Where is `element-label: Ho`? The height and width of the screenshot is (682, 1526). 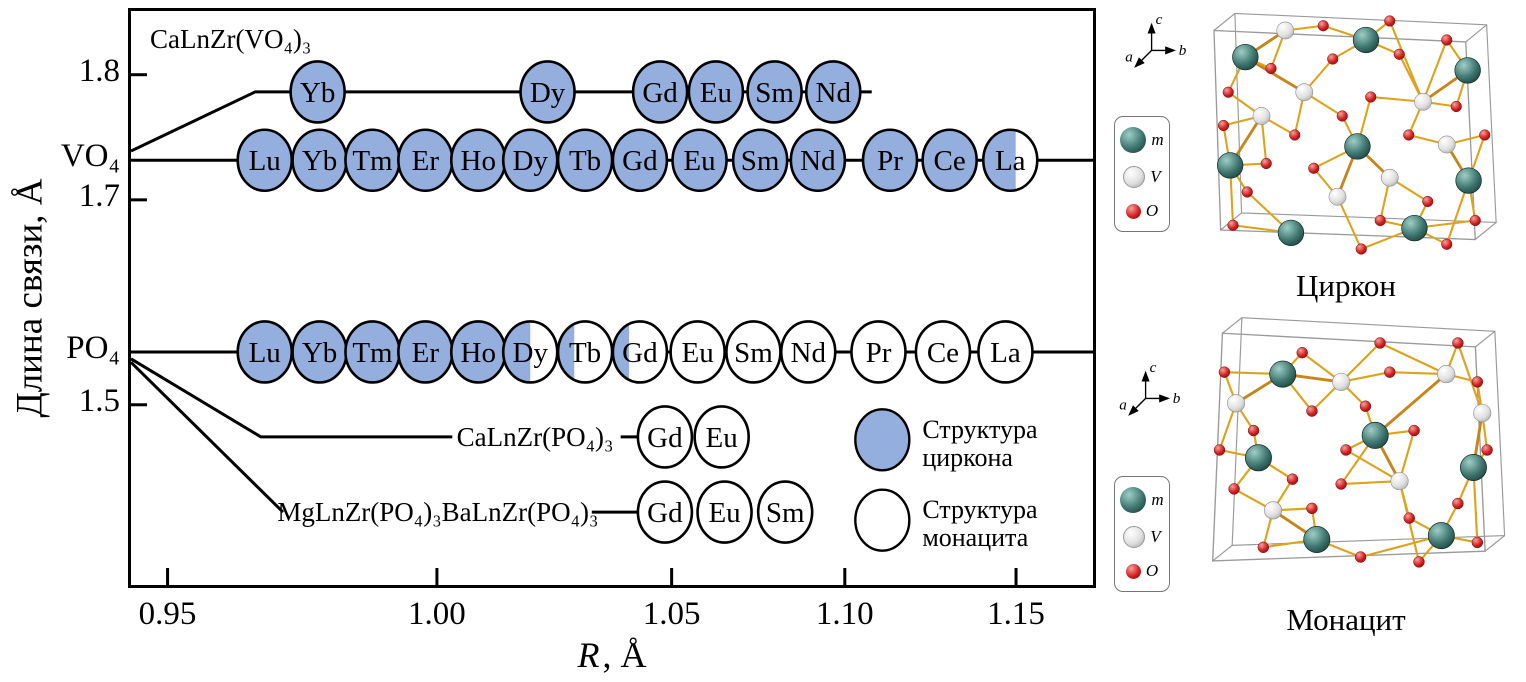 element-label: Ho is located at coordinates (478, 161).